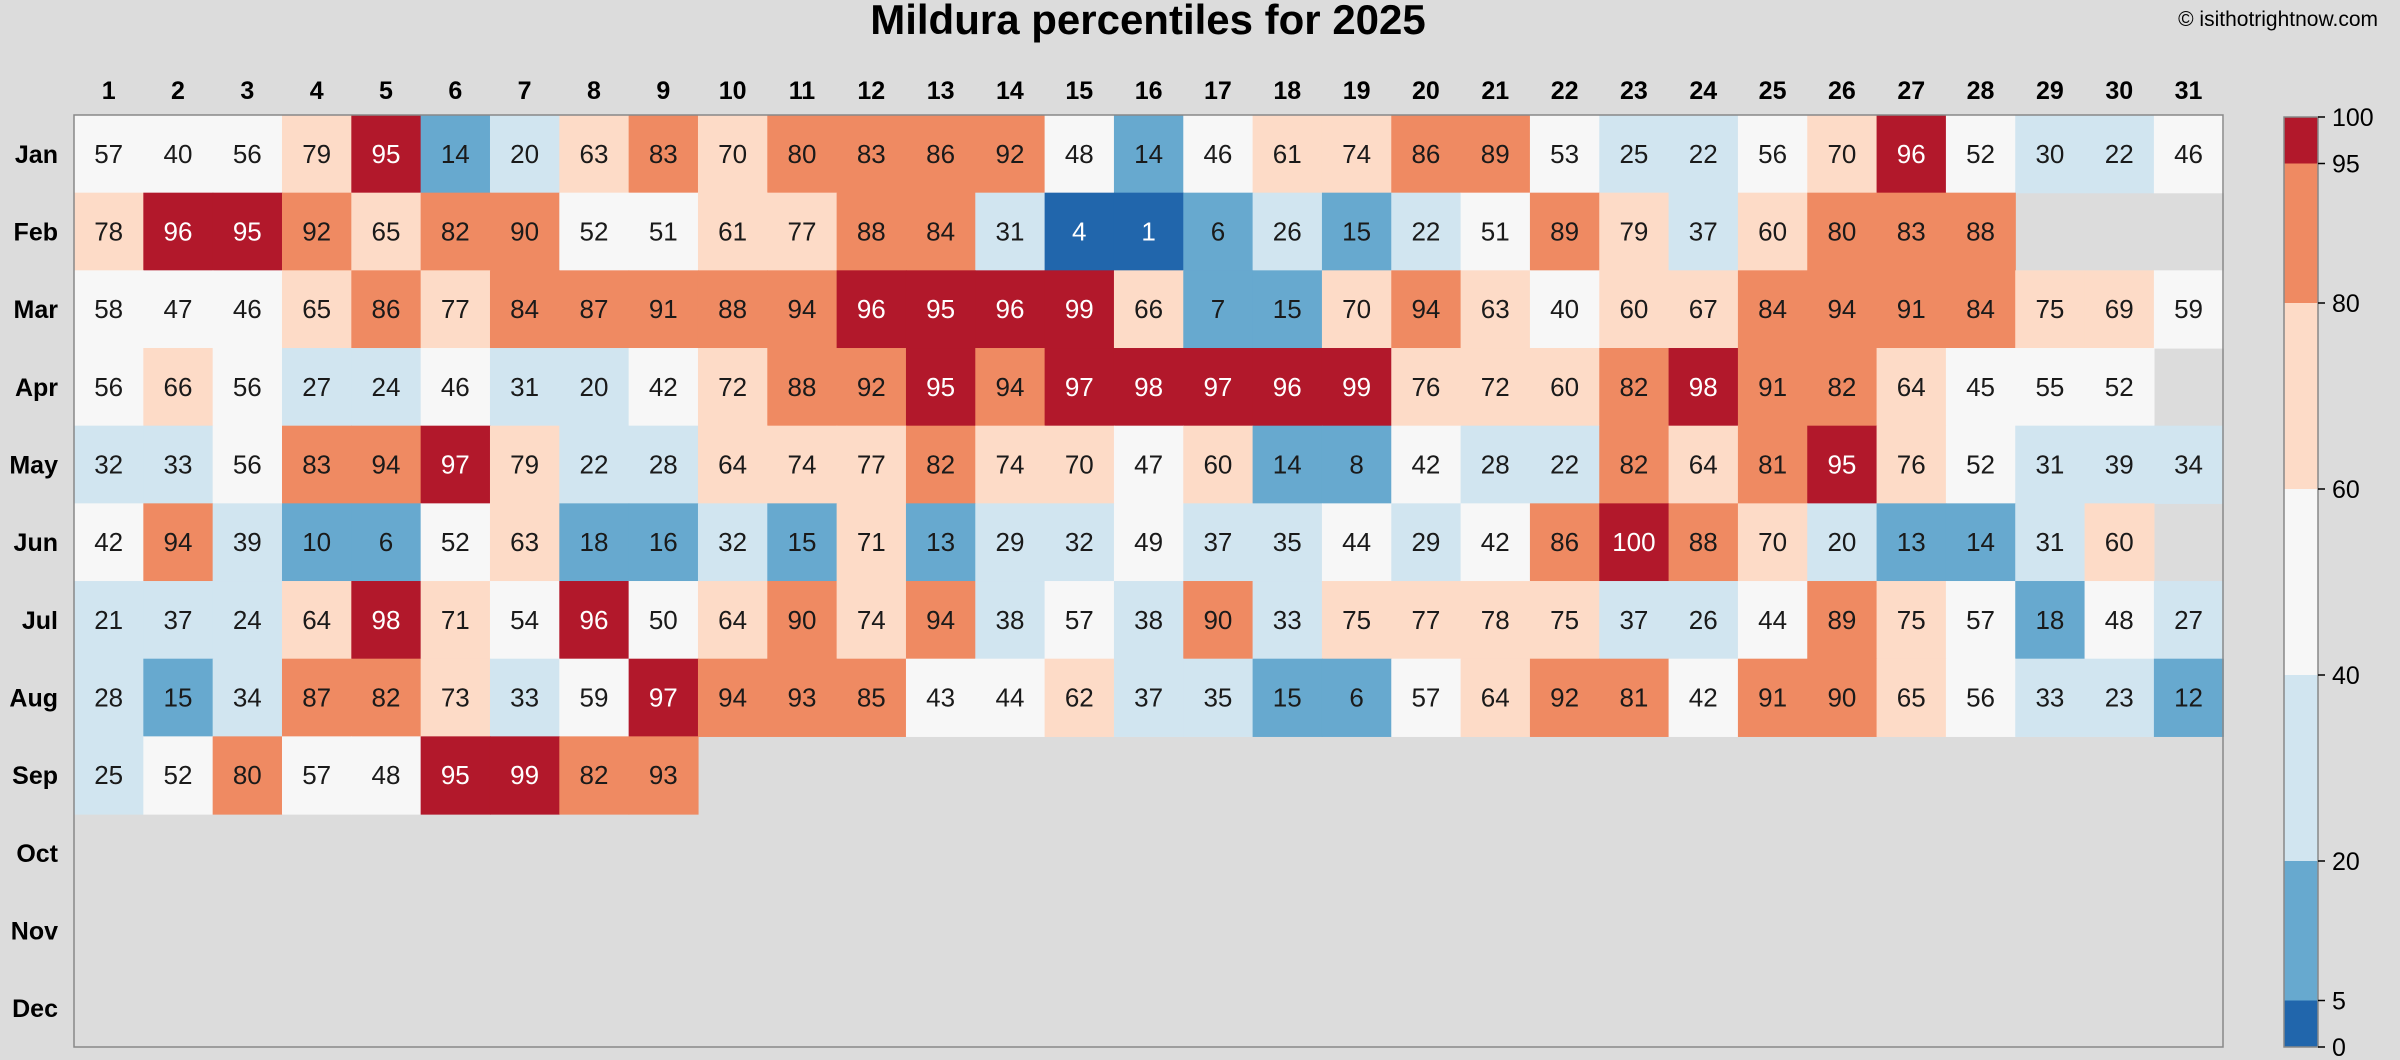 The image size is (2400, 1060). What do you see at coordinates (525, 91) in the screenshot?
I see `x-tick-label: 7` at bounding box center [525, 91].